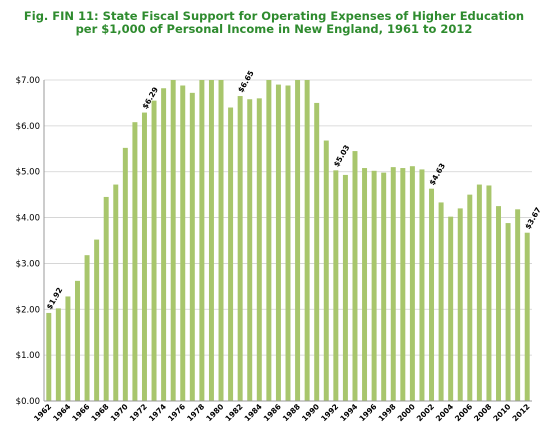 This screenshot has height=436, width=548. What do you see at coordinates (501, 412) in the screenshot?
I see `x-tick-label: 2010` at bounding box center [501, 412].